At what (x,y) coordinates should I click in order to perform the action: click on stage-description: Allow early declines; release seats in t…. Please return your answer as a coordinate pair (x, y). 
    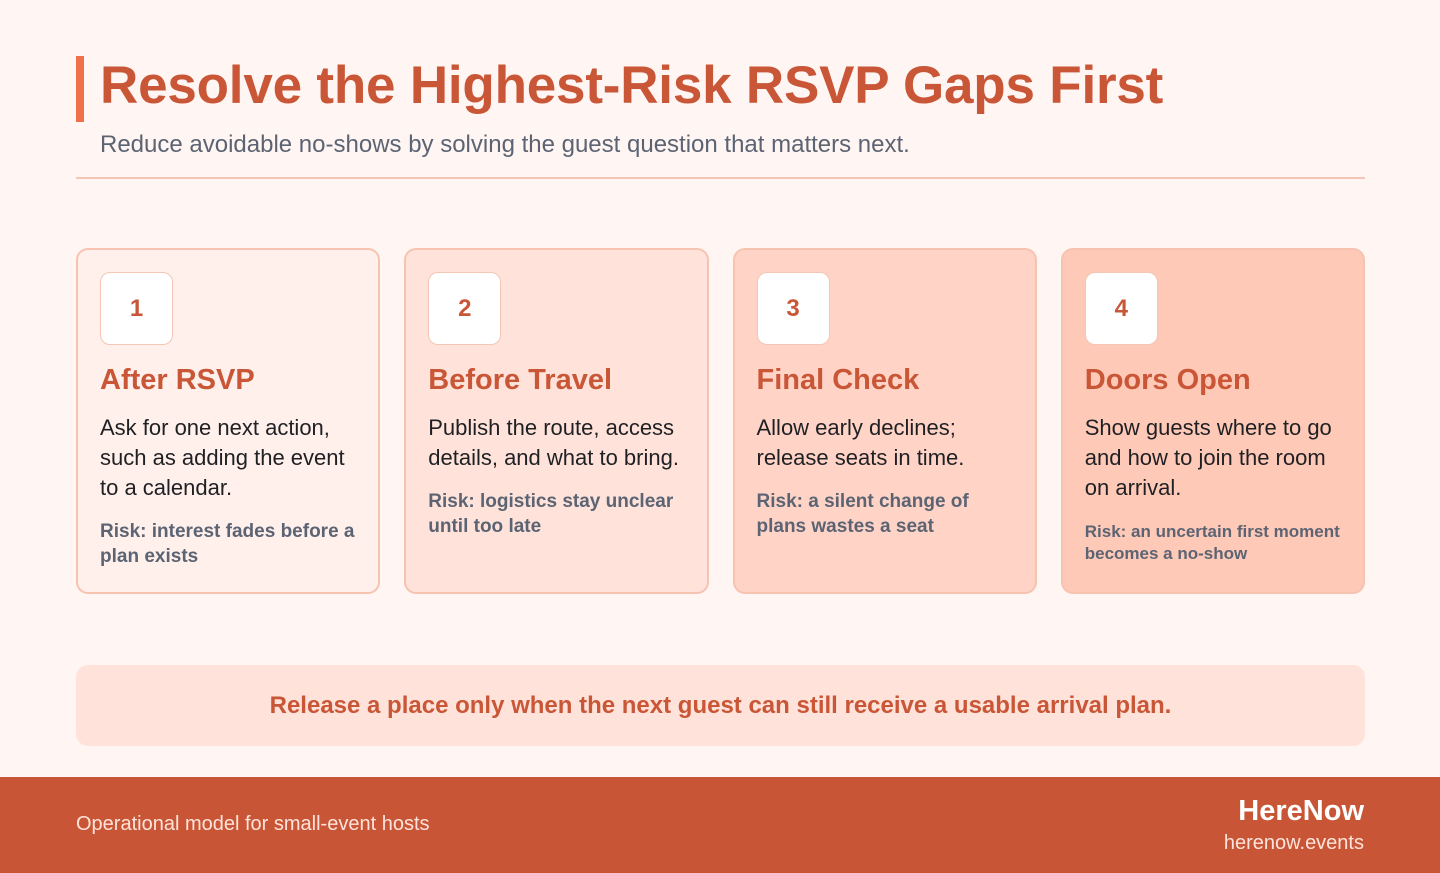
    Looking at the image, I should click on (860, 442).